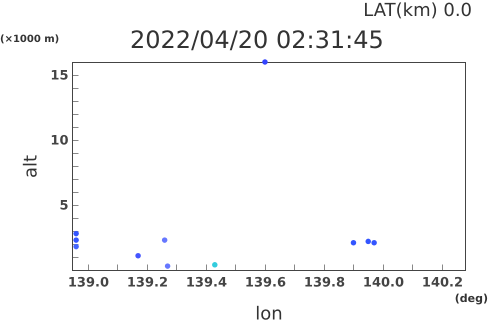  I want to click on x-tick-label: 140.2, so click(443, 283).